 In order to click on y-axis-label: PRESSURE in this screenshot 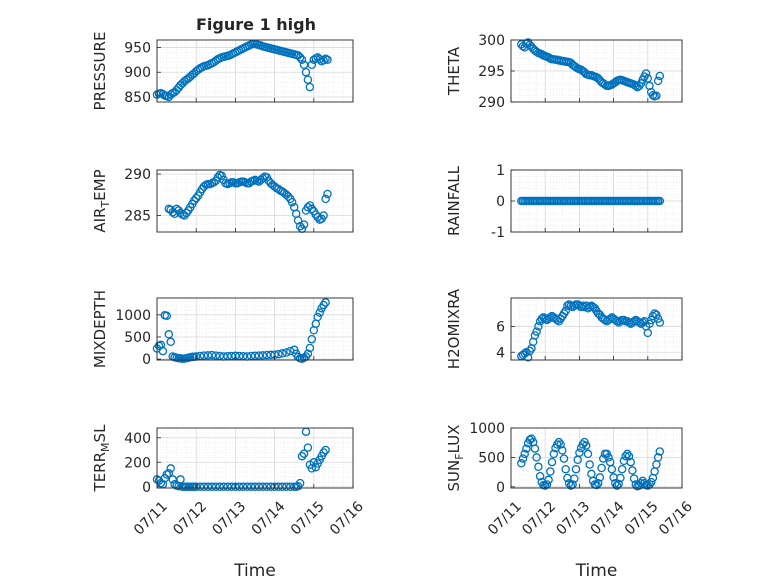, I will do `click(100, 71)`.